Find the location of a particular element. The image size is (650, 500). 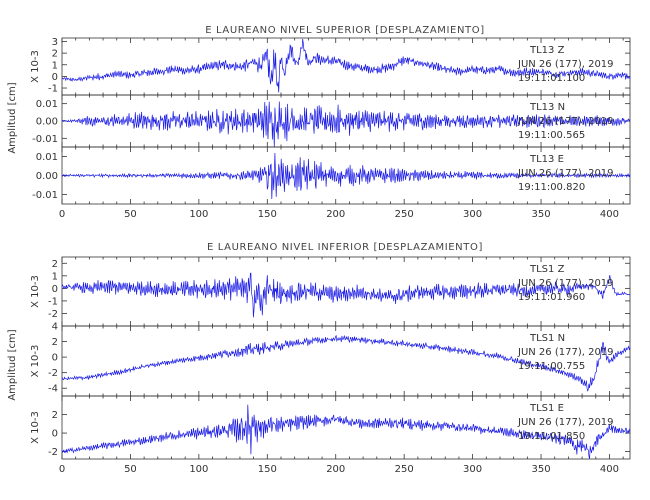

station-annotation-line: TLS1 N is located at coordinates (547, 338).